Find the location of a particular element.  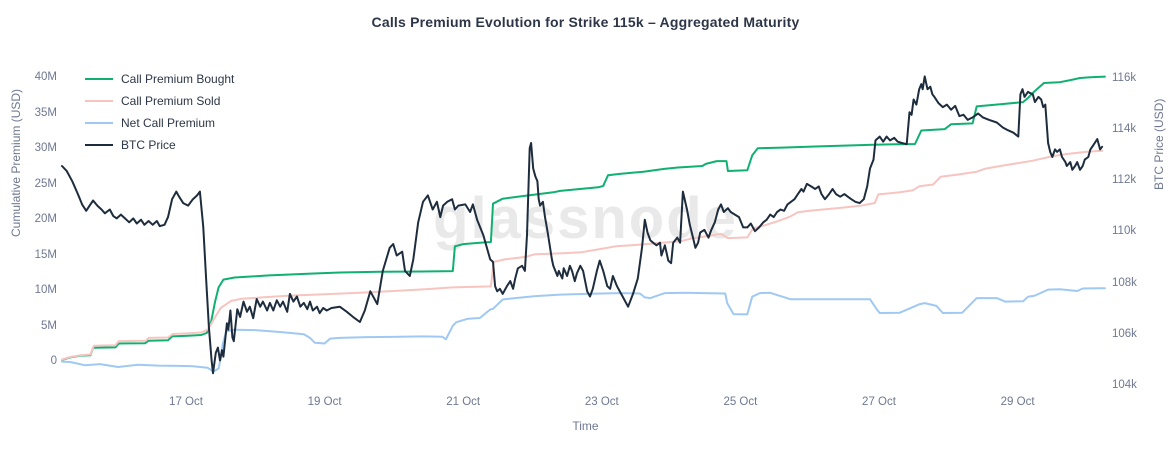

legend-item-label: Net Call Premium is located at coordinates (168, 123).